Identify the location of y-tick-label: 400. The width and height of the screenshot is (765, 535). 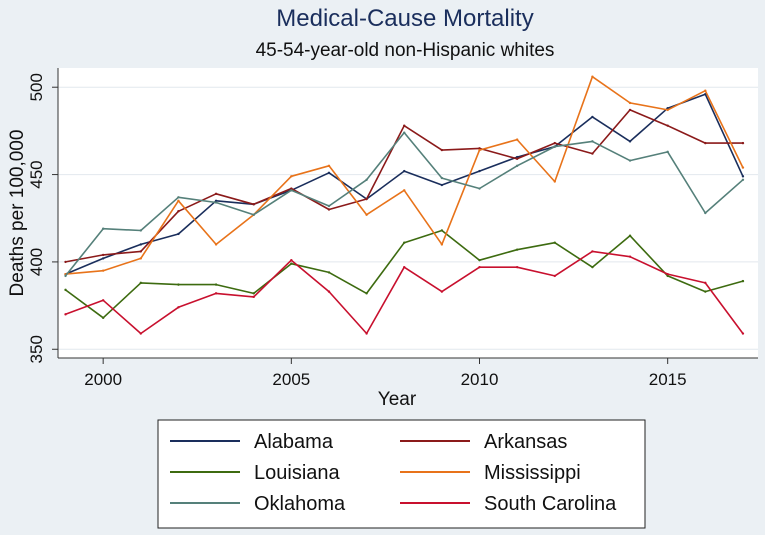
(36, 262).